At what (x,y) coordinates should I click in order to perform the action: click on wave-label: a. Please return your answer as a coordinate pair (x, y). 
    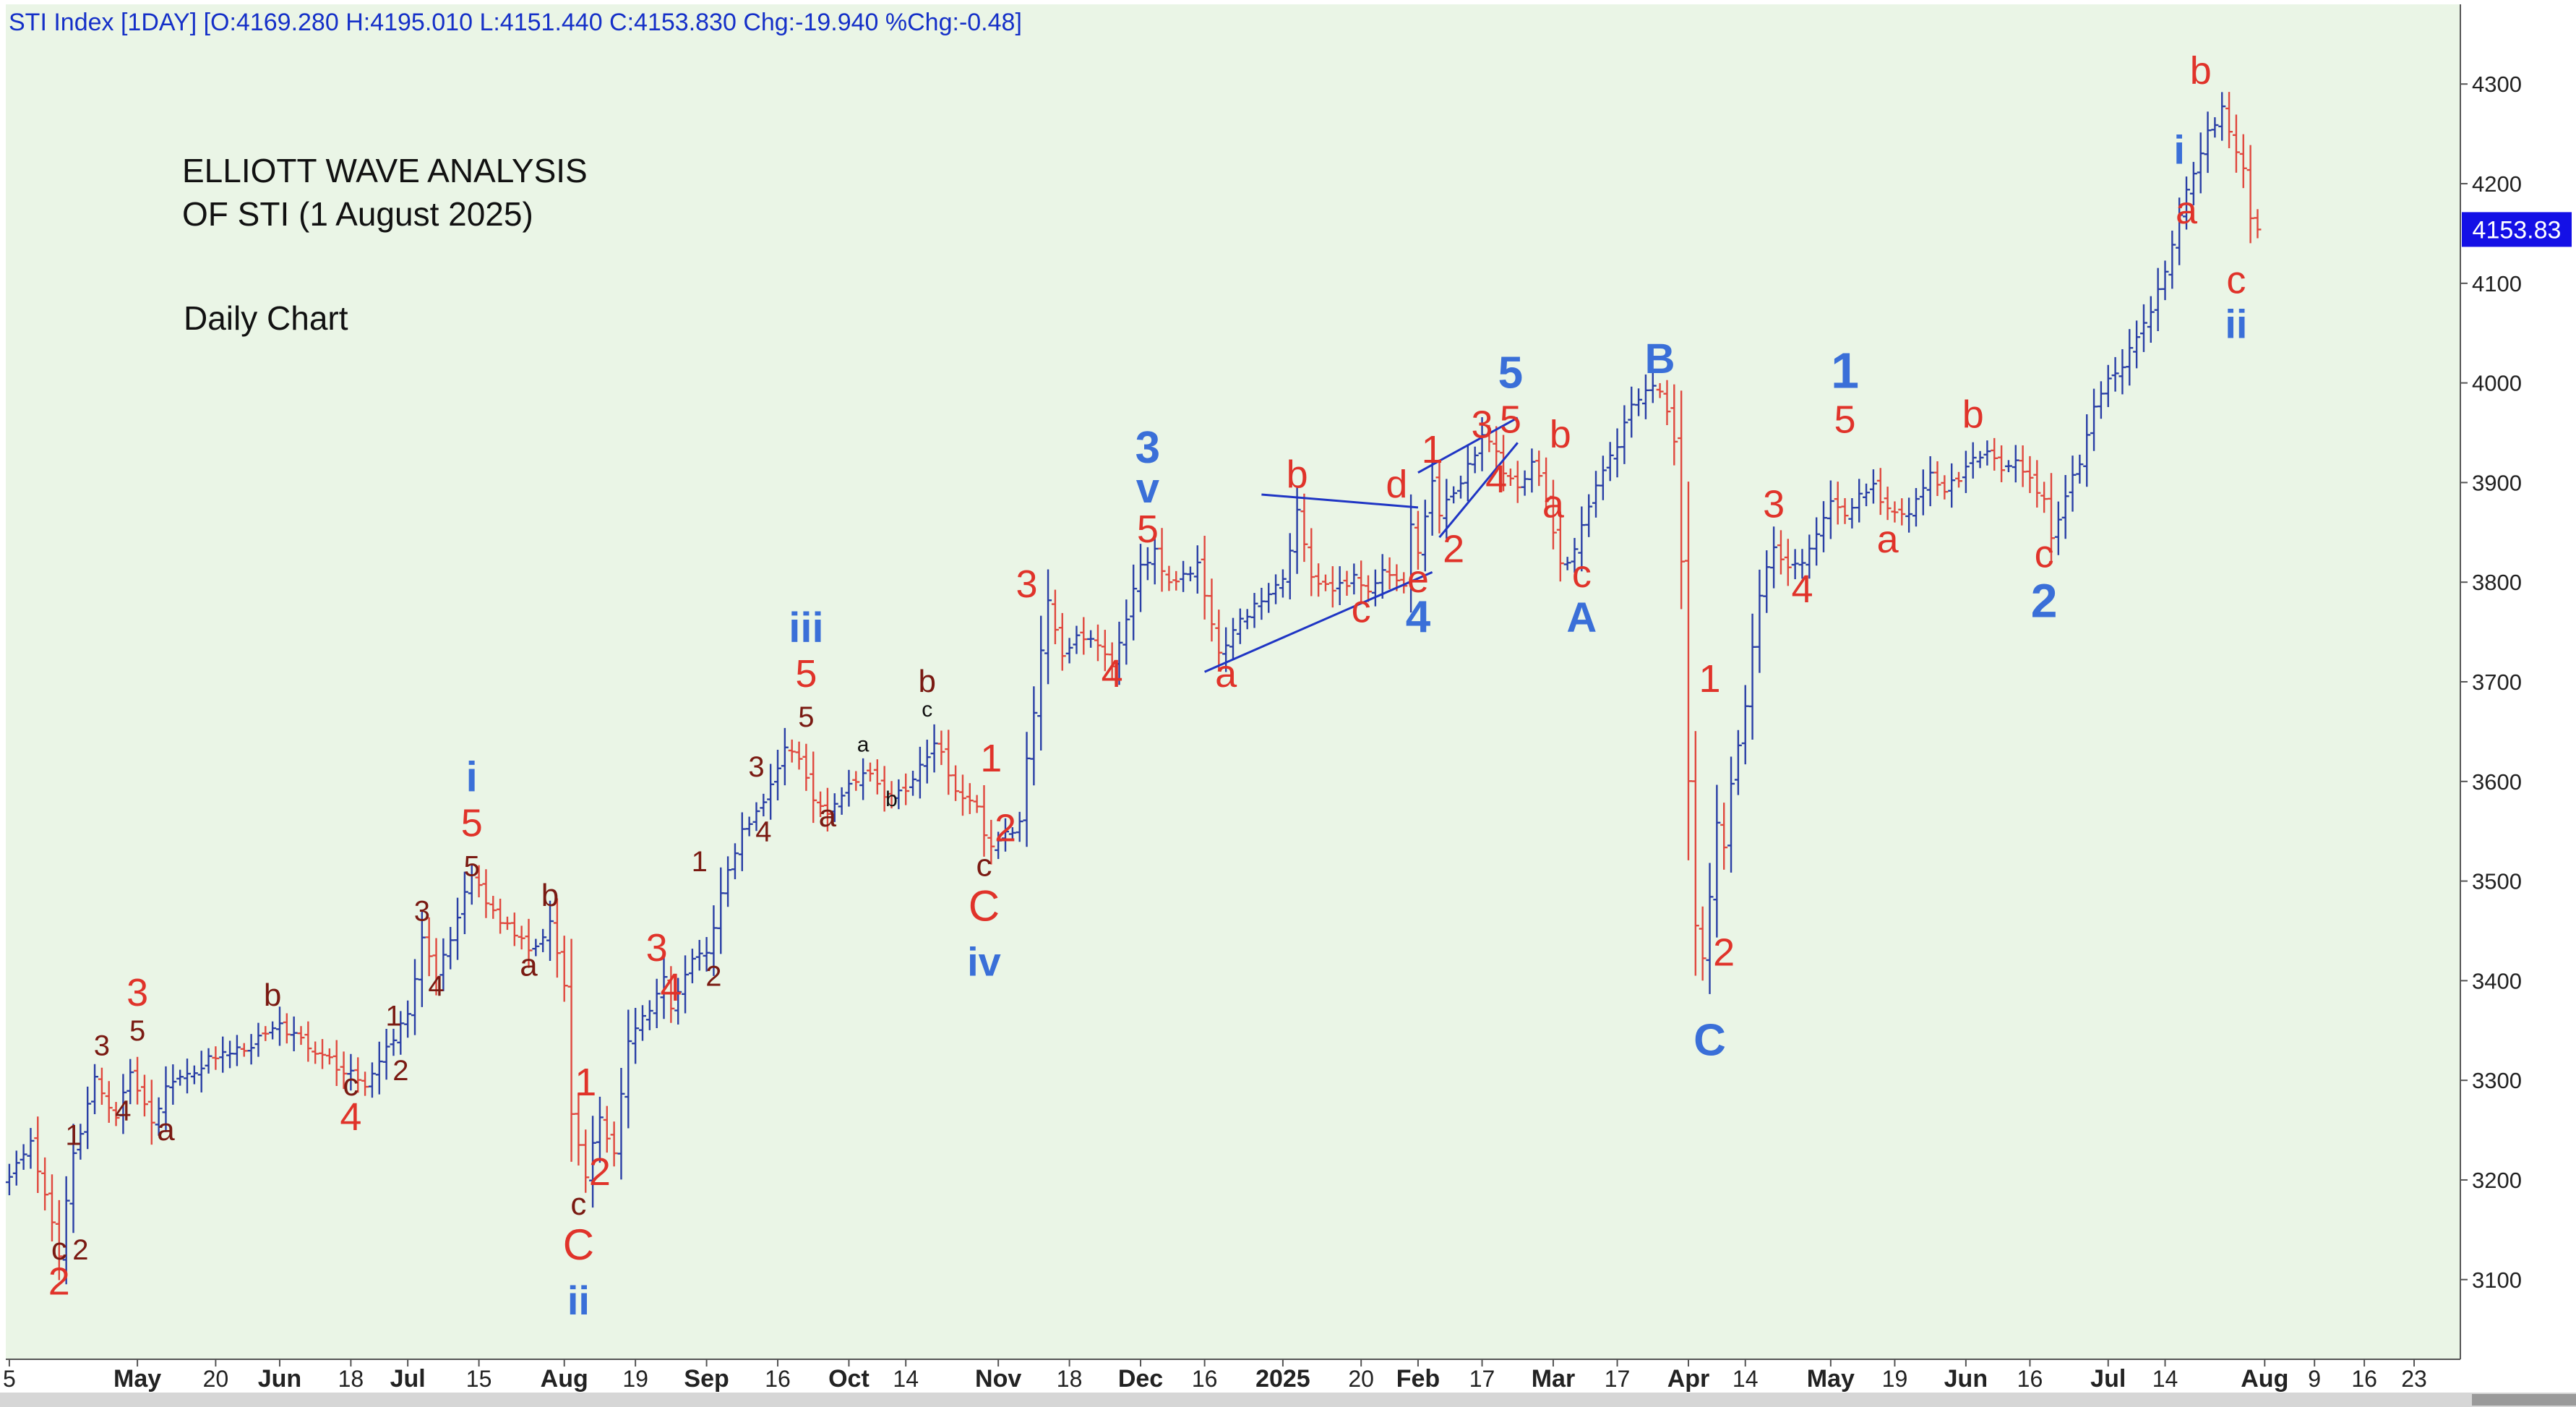
    Looking at the image, I should click on (529, 965).